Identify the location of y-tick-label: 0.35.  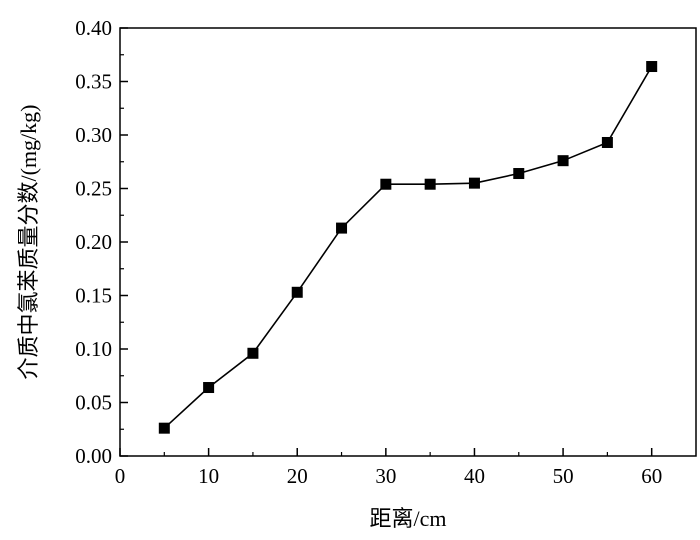
(93, 82).